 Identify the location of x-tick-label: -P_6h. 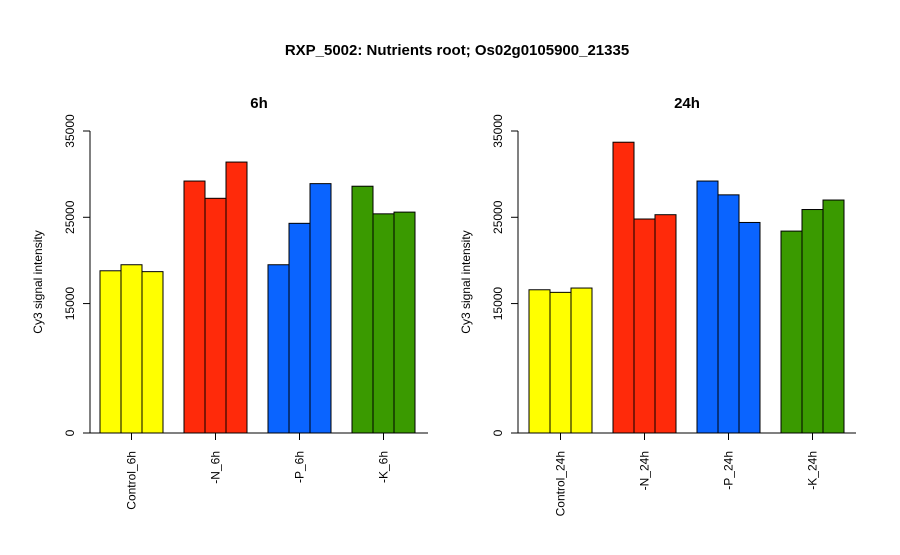
(300, 467).